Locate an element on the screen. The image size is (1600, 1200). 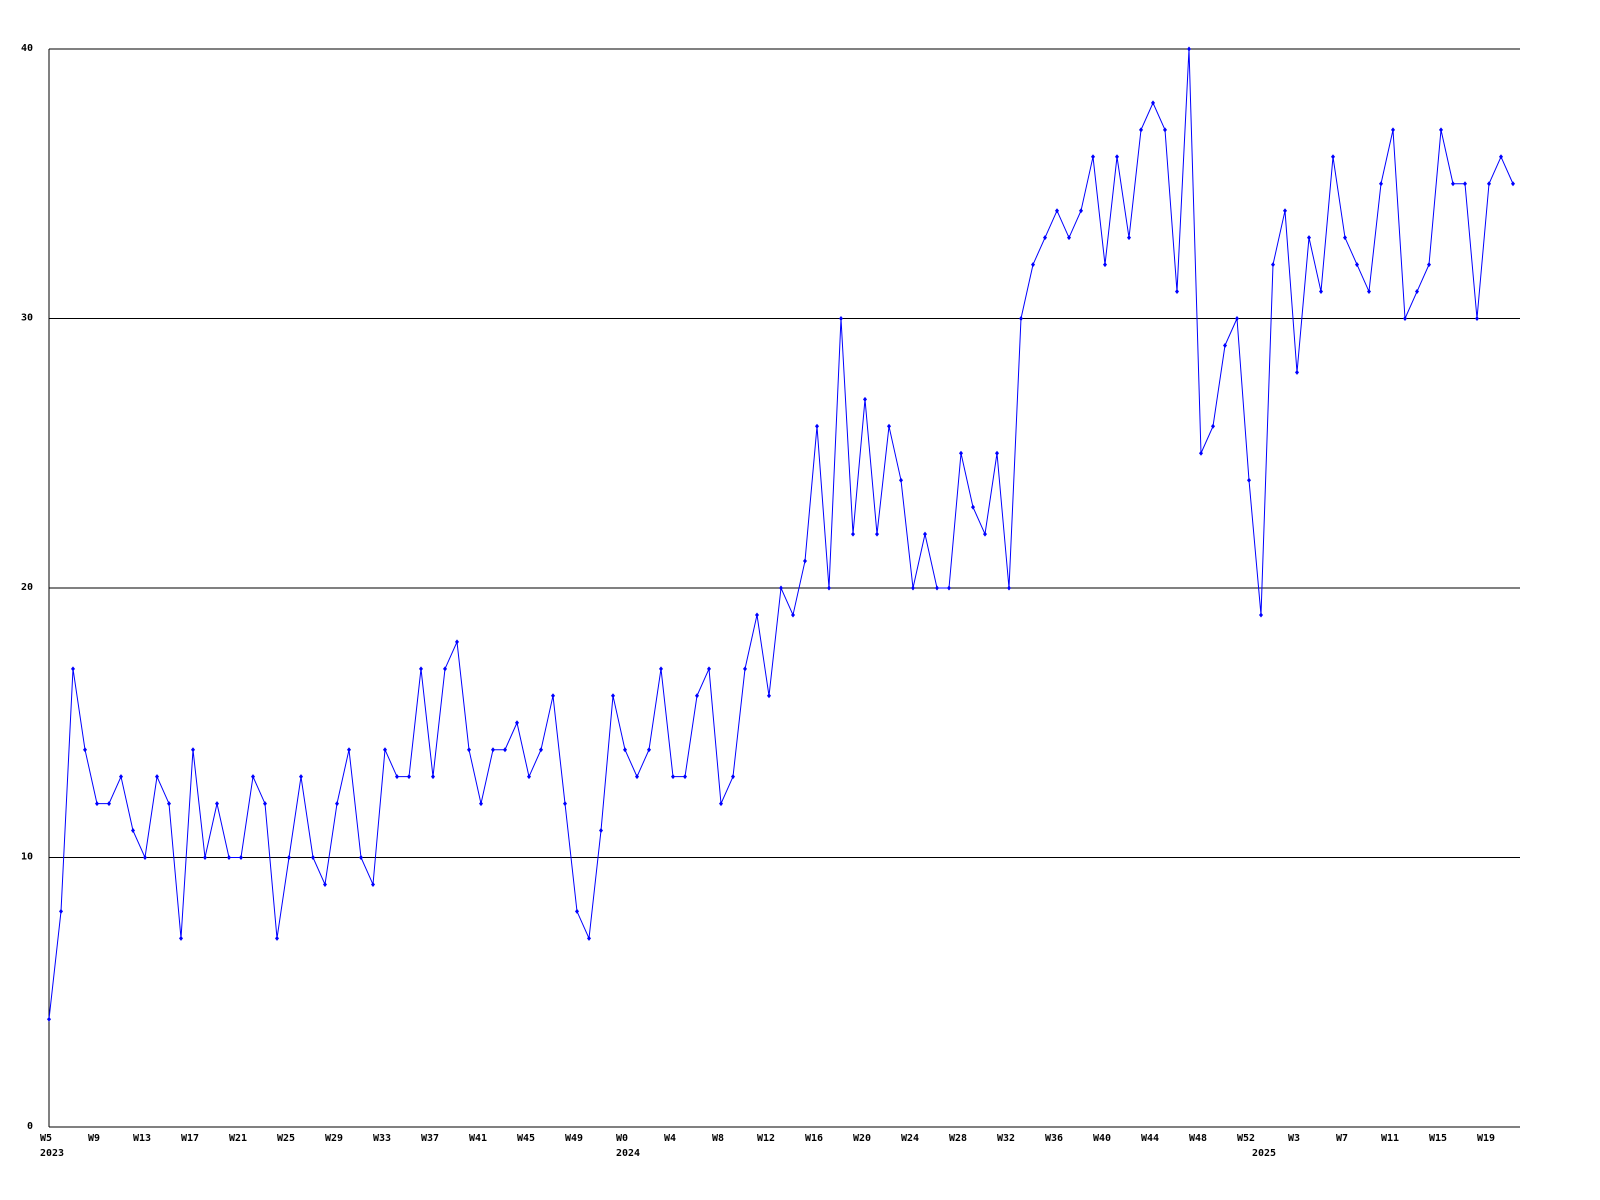
x-tick-label: W28 is located at coordinates (958, 1138).